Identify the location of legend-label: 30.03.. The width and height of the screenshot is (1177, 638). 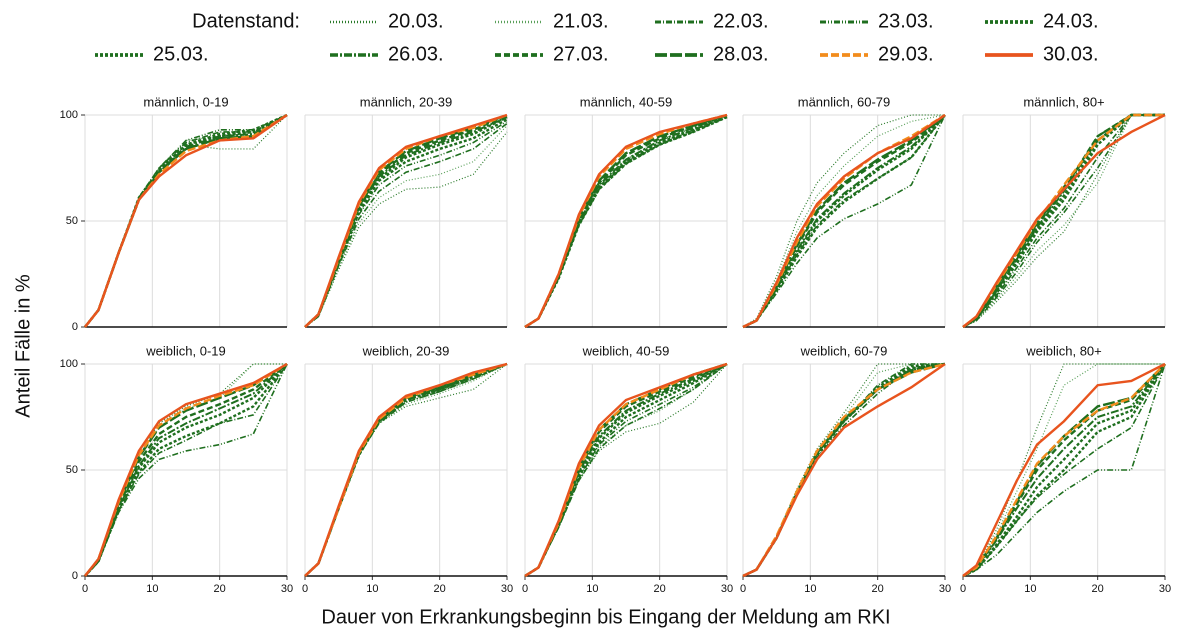
(1071, 54).